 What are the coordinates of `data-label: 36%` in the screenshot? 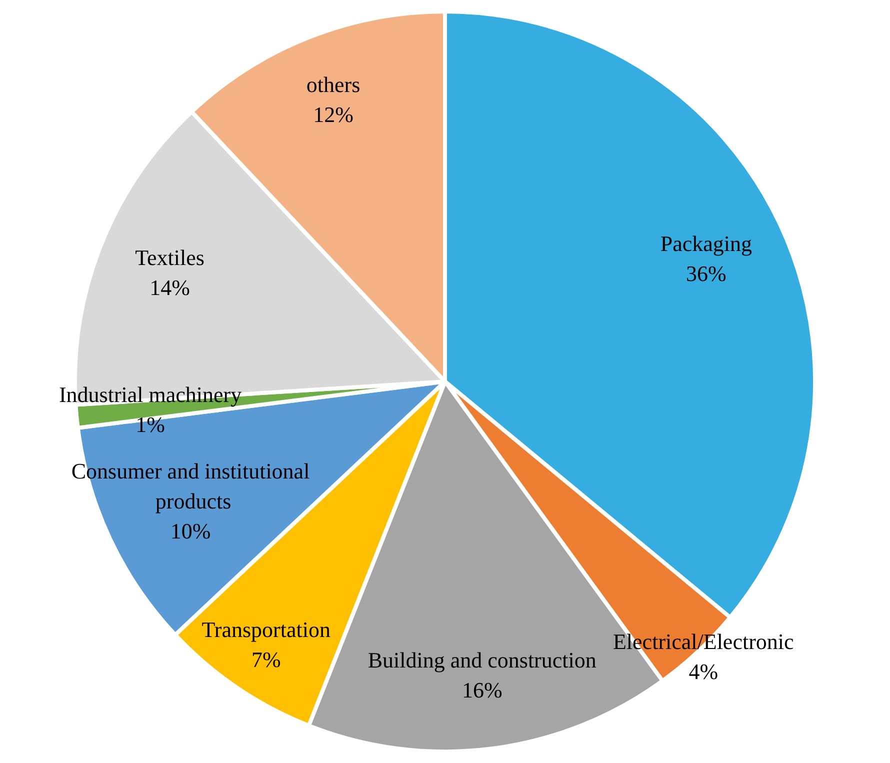 It's located at (706, 273).